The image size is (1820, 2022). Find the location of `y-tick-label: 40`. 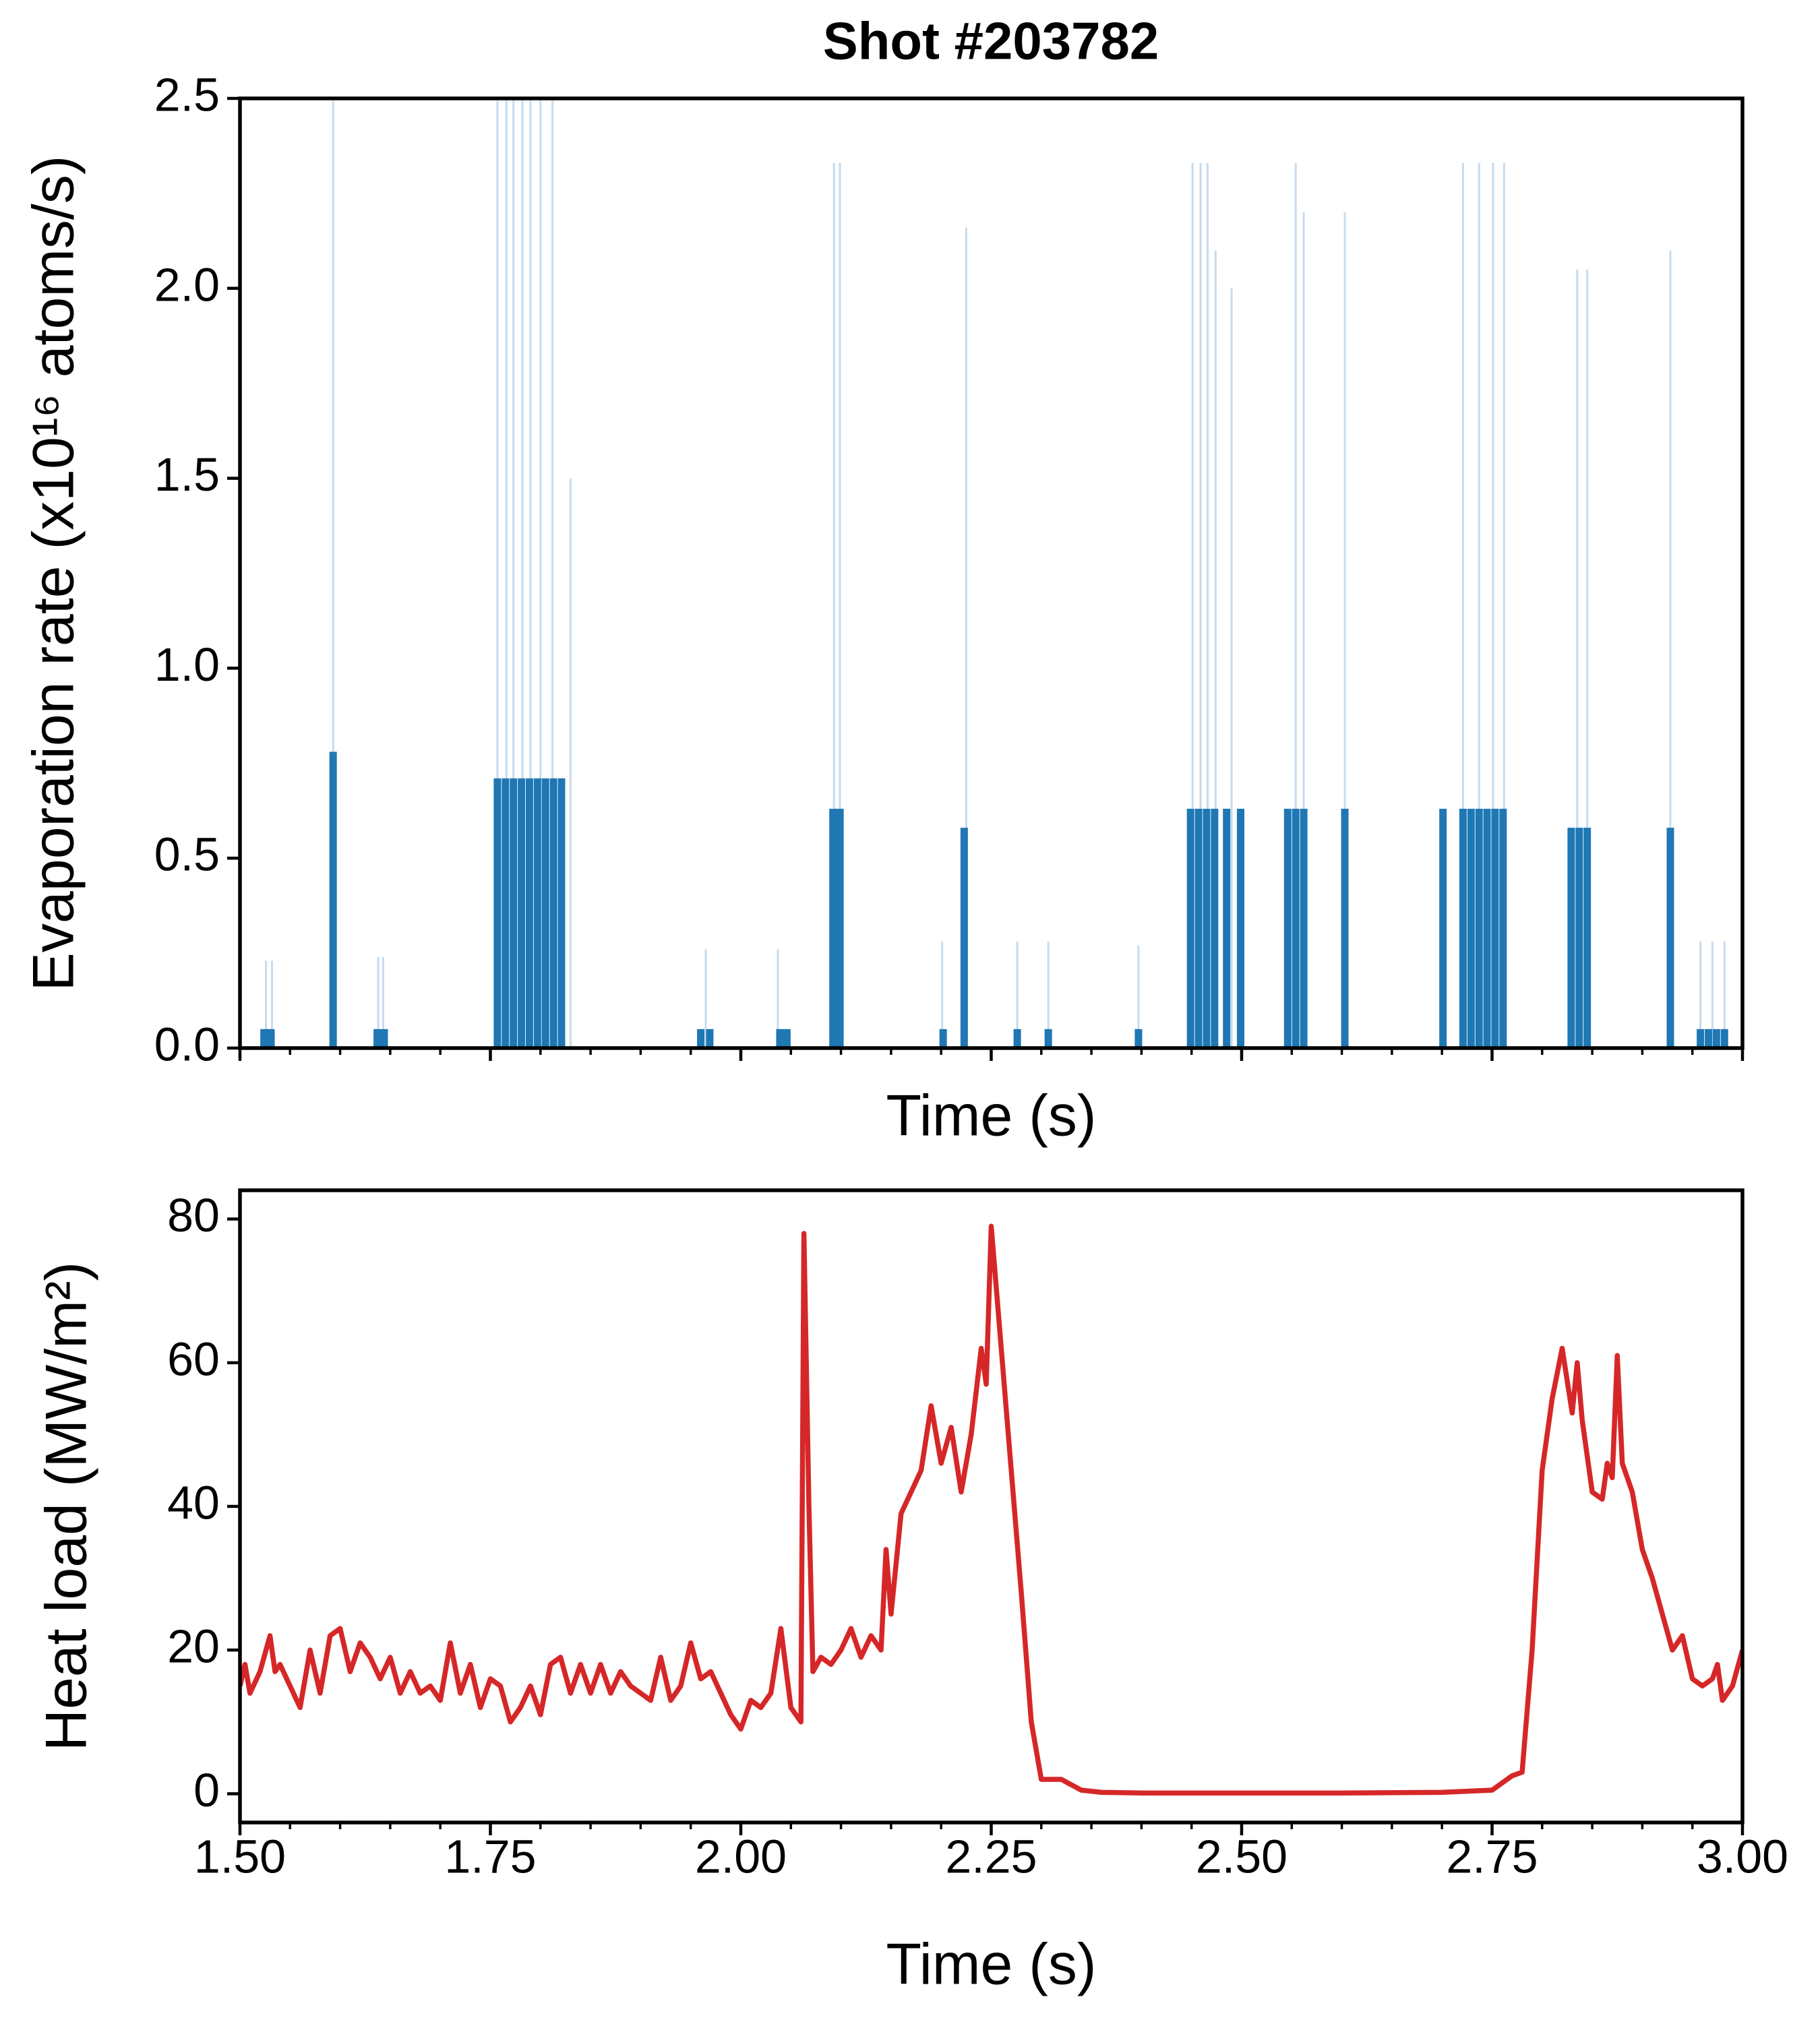

y-tick-label: 40 is located at coordinates (193, 1502).